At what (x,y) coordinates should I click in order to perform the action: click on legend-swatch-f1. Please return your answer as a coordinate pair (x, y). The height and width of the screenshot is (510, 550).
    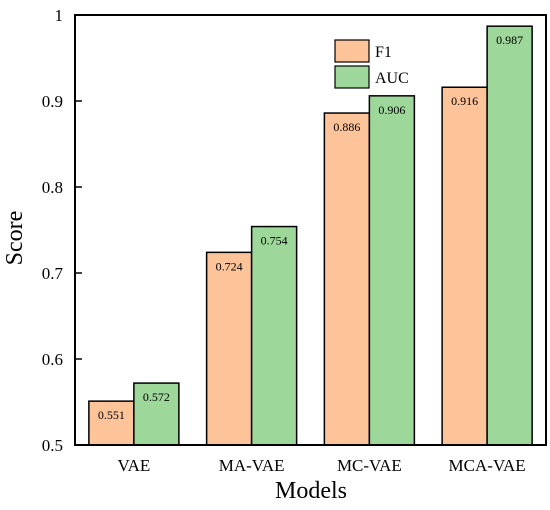
    Looking at the image, I should click on (352, 51).